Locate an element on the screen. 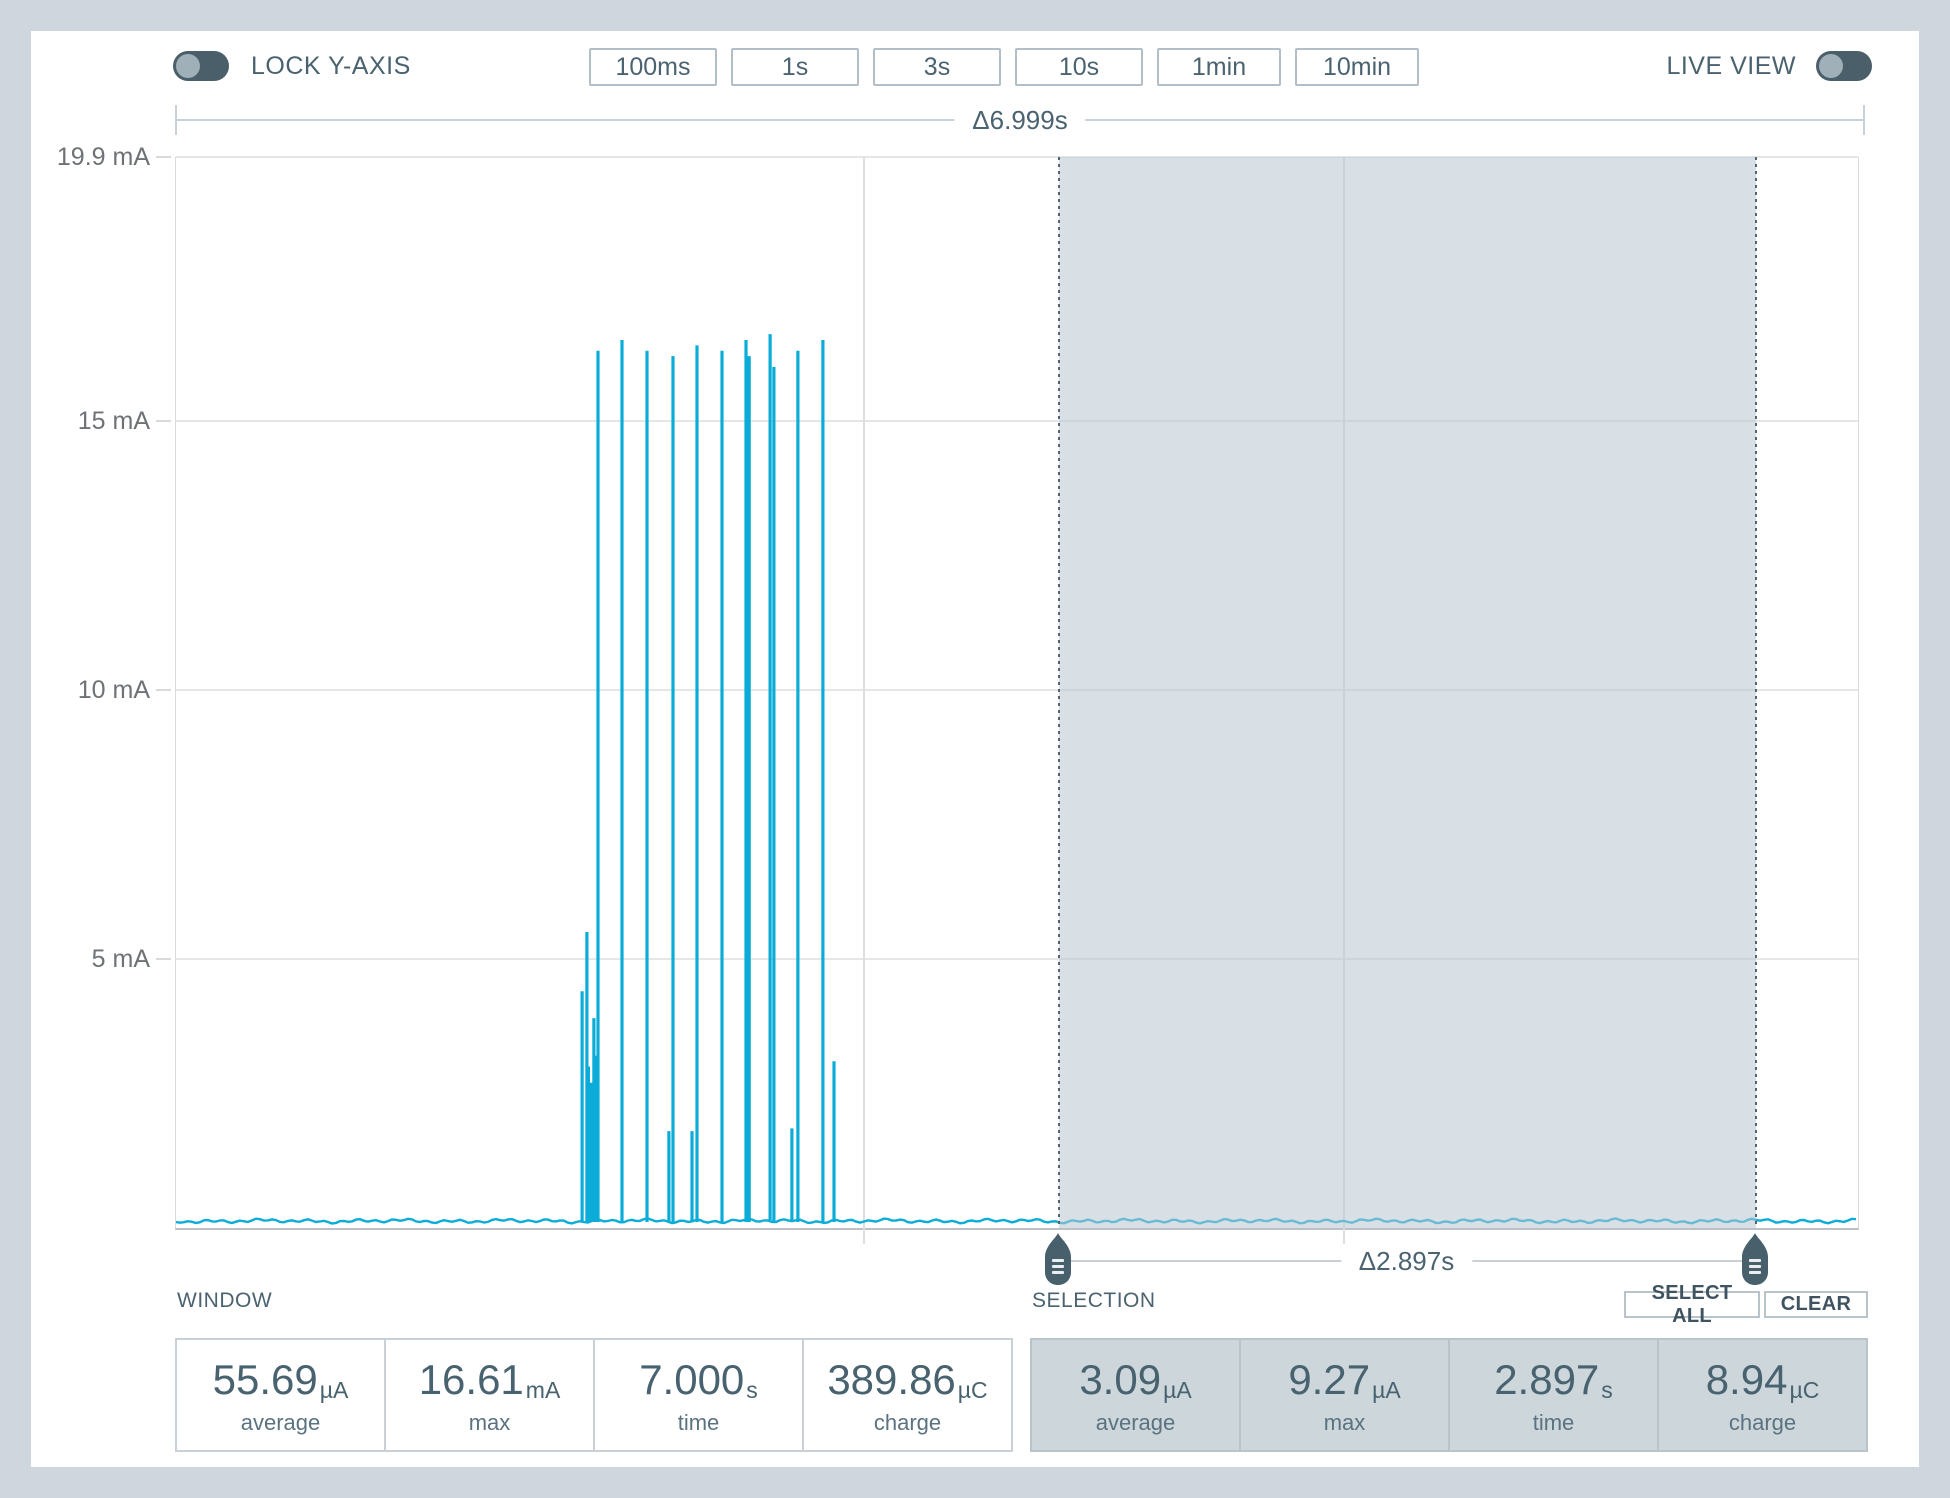  v-gridline is located at coordinates (864, 700).